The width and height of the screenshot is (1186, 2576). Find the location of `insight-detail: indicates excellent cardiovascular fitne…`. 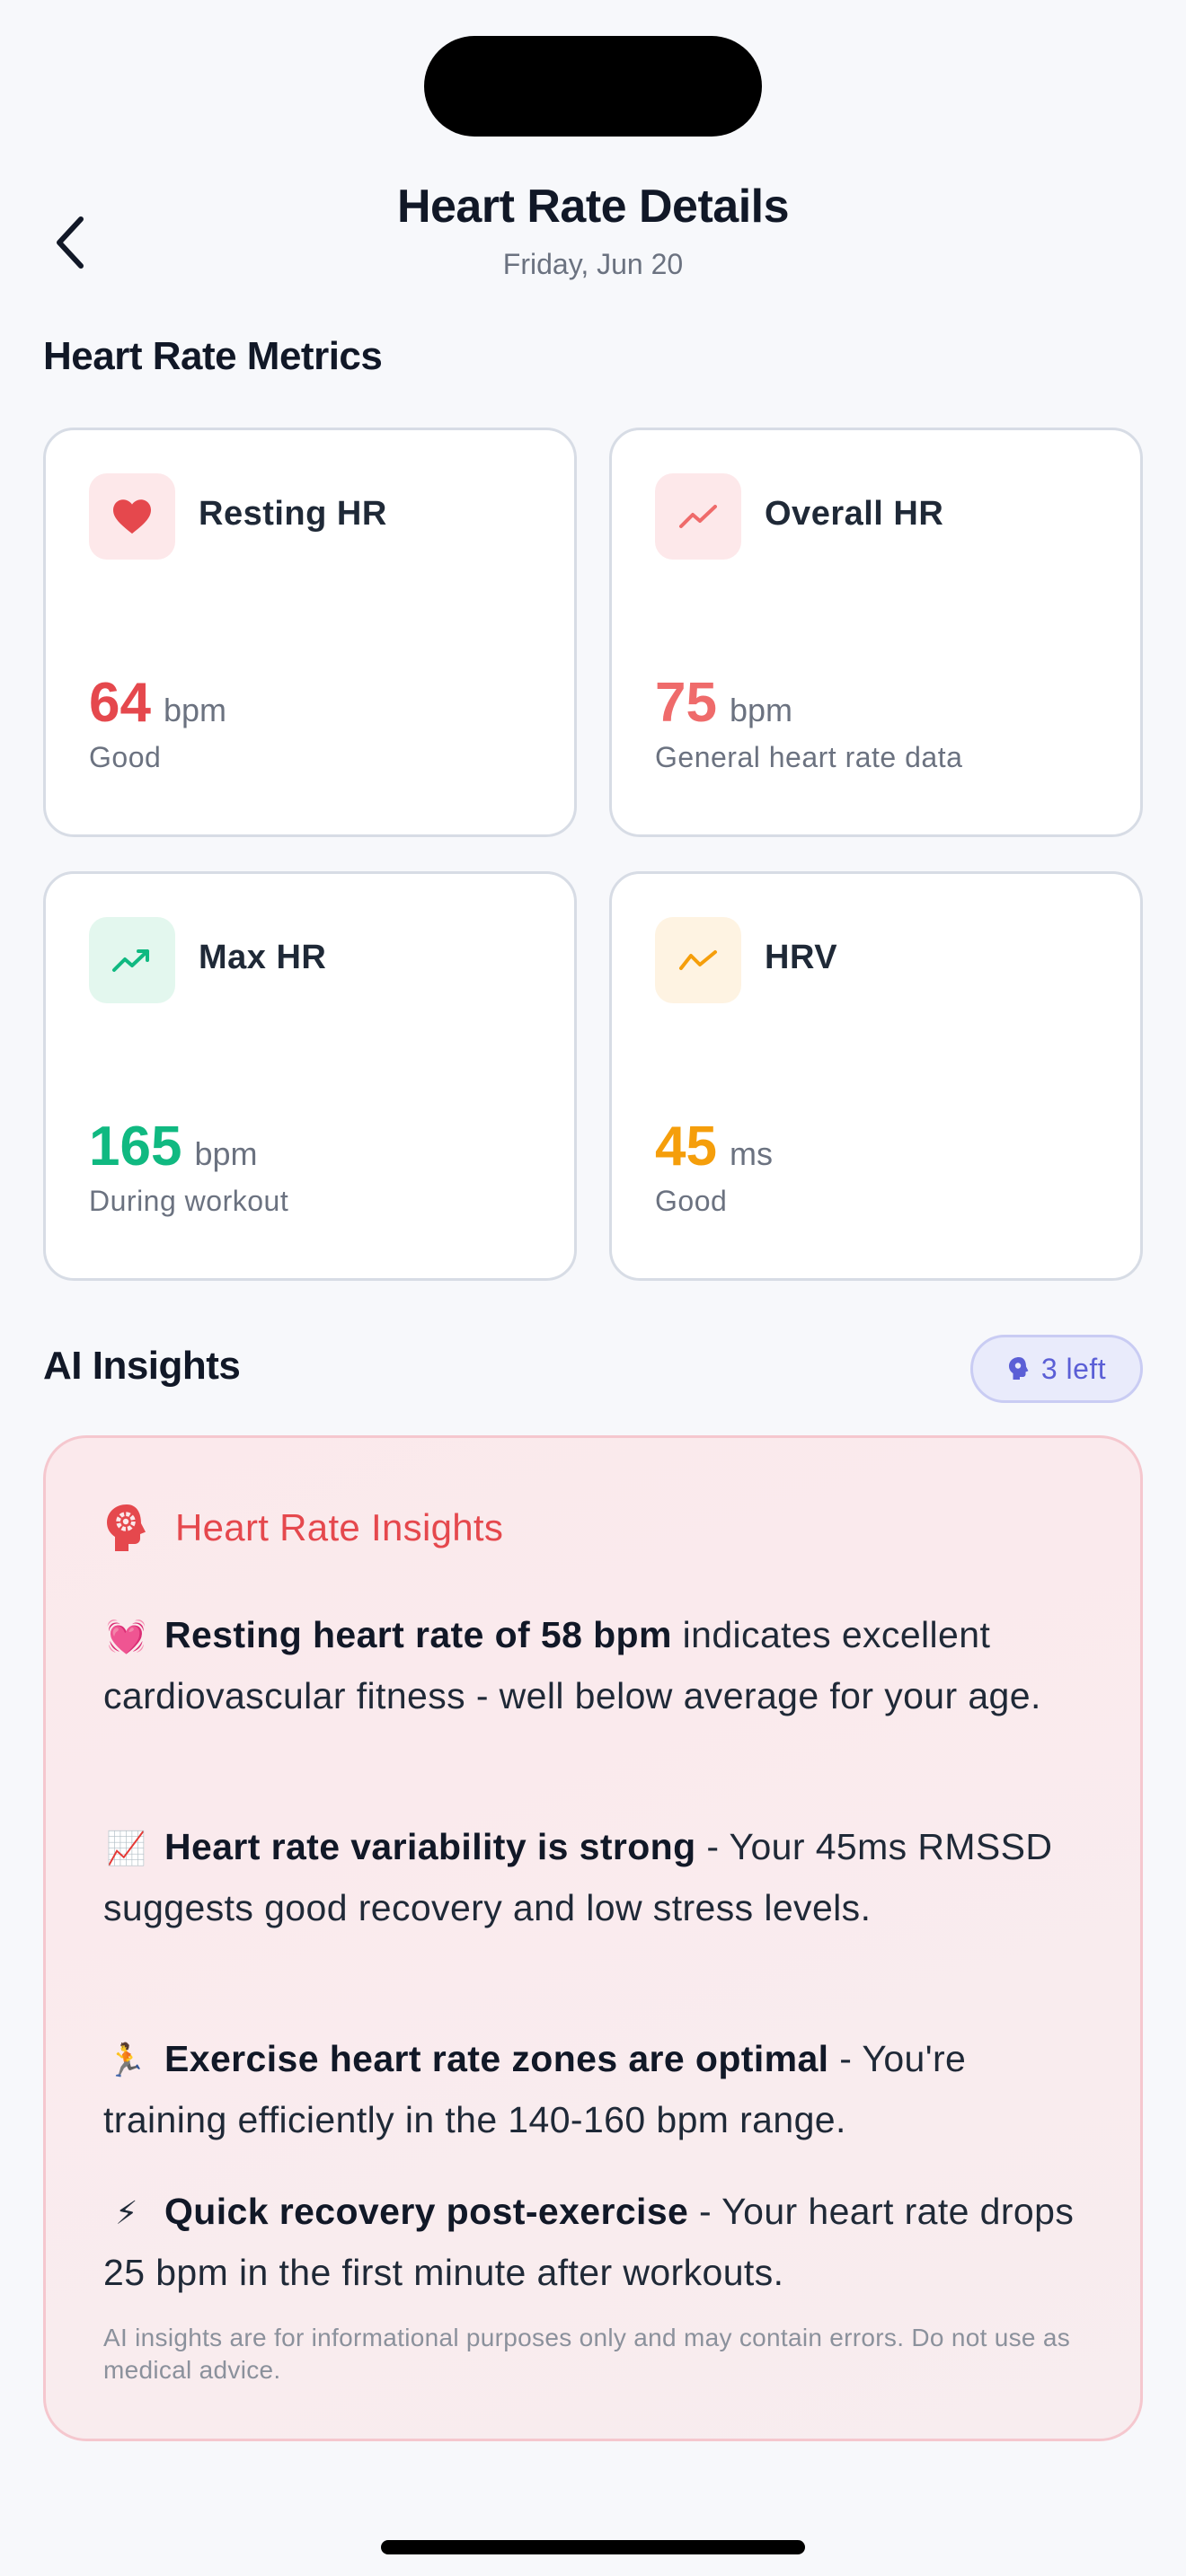

insight-detail: indicates excellent cardiovascular fitne… is located at coordinates (572, 1665).